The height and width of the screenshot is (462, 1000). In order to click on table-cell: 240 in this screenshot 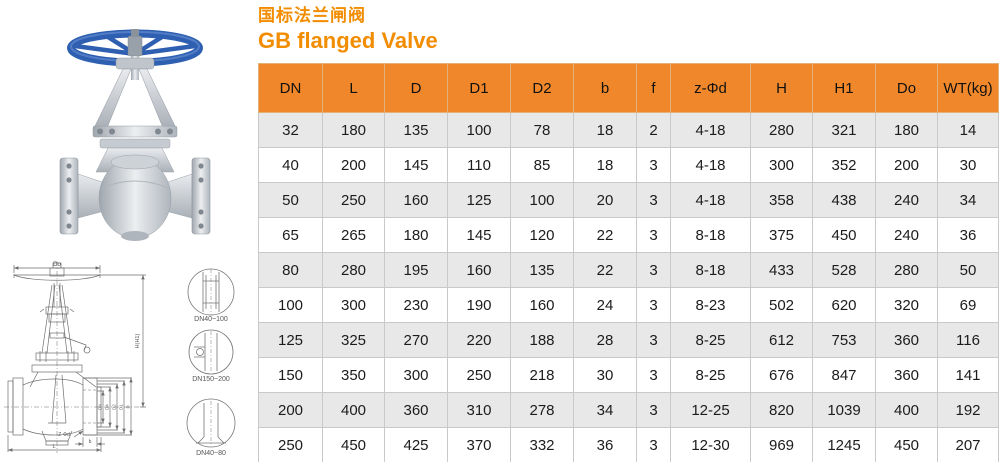, I will do `click(906, 200)`.